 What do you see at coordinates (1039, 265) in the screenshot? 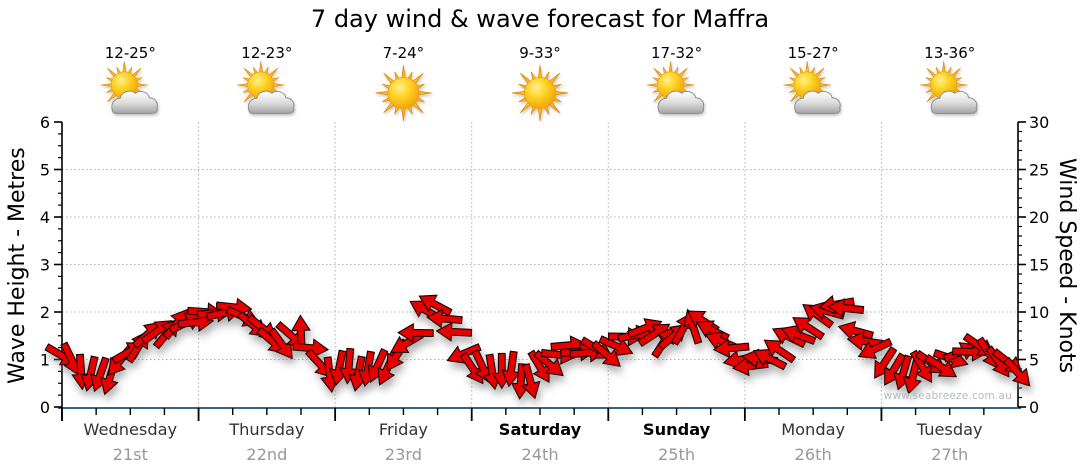
I see `right-tick-label: 15` at bounding box center [1039, 265].